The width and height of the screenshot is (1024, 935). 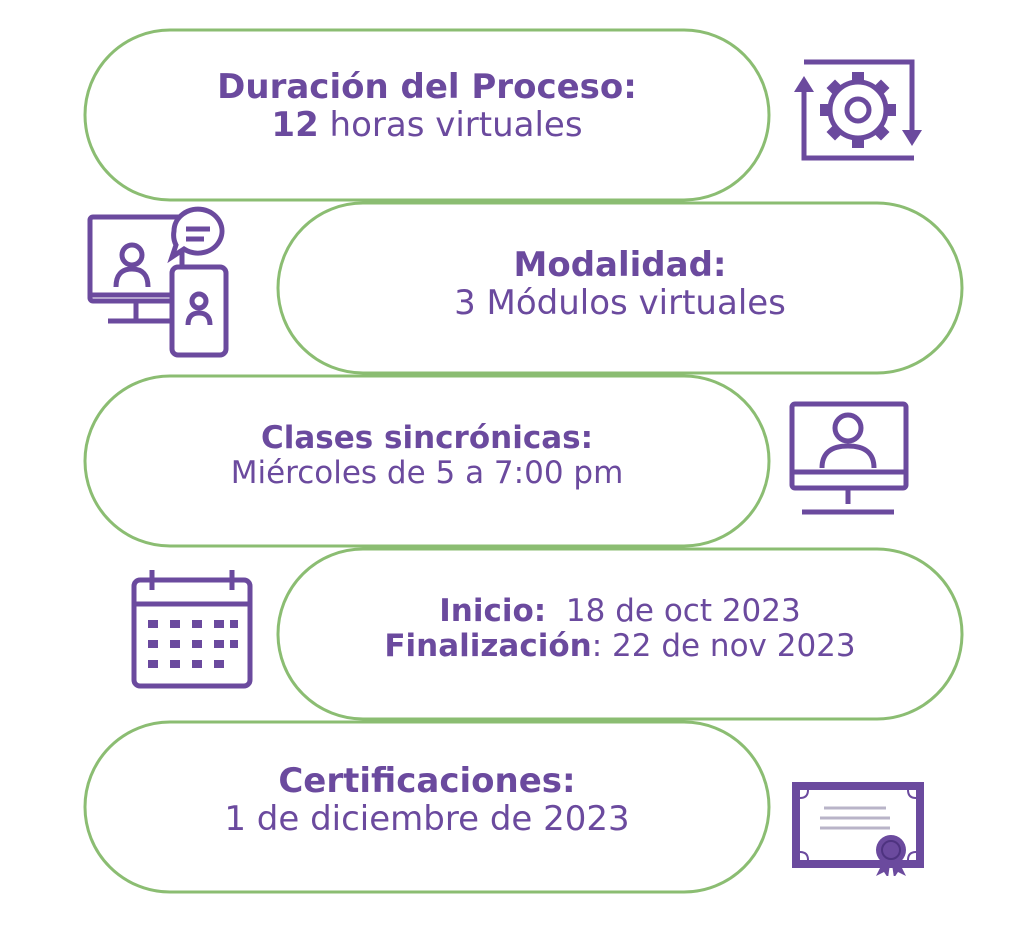 I want to click on stage-value: Miércoles de 5 a 7:00 pm, so click(x=427, y=472).